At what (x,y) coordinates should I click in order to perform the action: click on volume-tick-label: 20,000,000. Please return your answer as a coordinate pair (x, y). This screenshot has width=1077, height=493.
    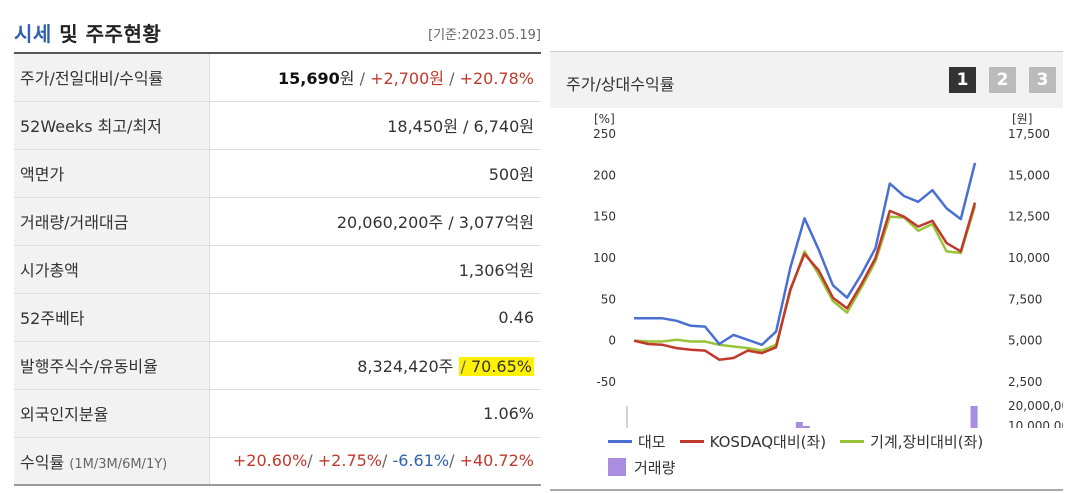
    Looking at the image, I should click on (1035, 406).